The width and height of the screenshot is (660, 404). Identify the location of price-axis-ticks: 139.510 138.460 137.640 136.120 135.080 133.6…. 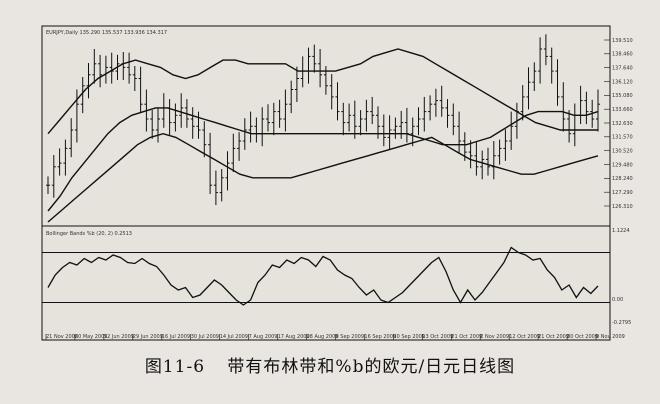
(618, 124).